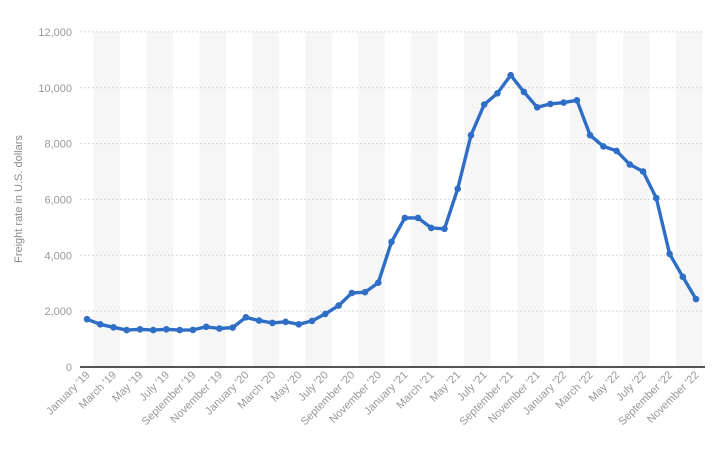 The image size is (719, 456). What do you see at coordinates (106, 199) in the screenshot?
I see `background-stripe` at bounding box center [106, 199].